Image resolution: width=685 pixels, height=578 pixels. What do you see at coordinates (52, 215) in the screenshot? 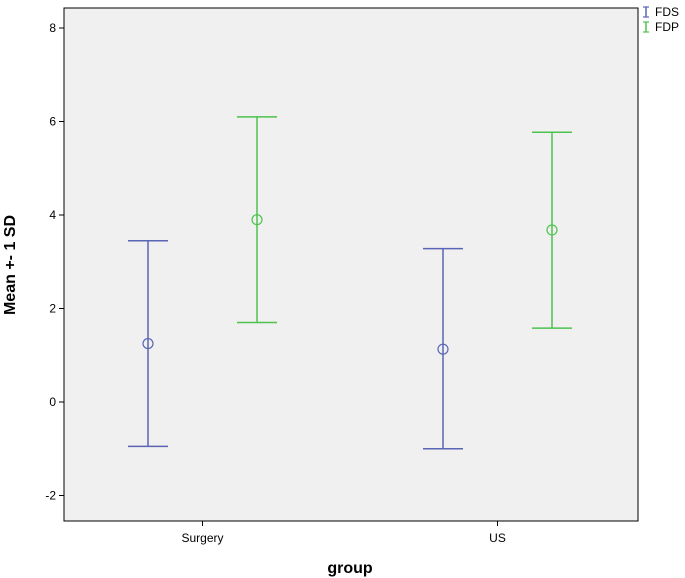
I see `y-tick-label: 4` at bounding box center [52, 215].